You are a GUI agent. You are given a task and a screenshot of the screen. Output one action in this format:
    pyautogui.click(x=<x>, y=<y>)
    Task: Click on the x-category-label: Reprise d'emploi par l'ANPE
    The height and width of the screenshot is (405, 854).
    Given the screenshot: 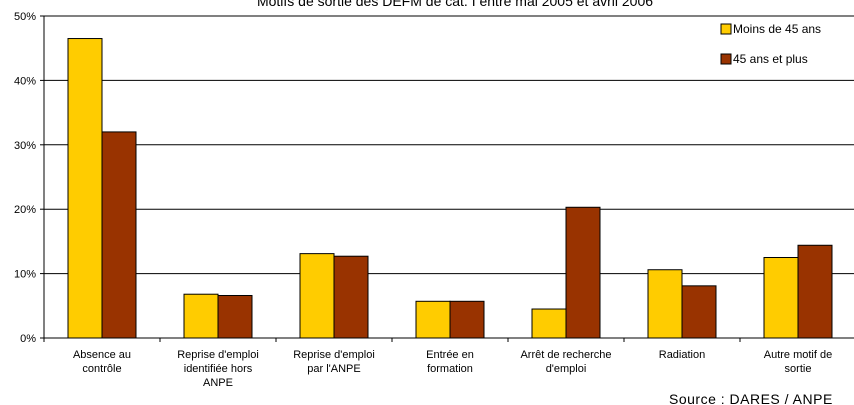 What is the action you would take?
    pyautogui.click(x=334, y=362)
    